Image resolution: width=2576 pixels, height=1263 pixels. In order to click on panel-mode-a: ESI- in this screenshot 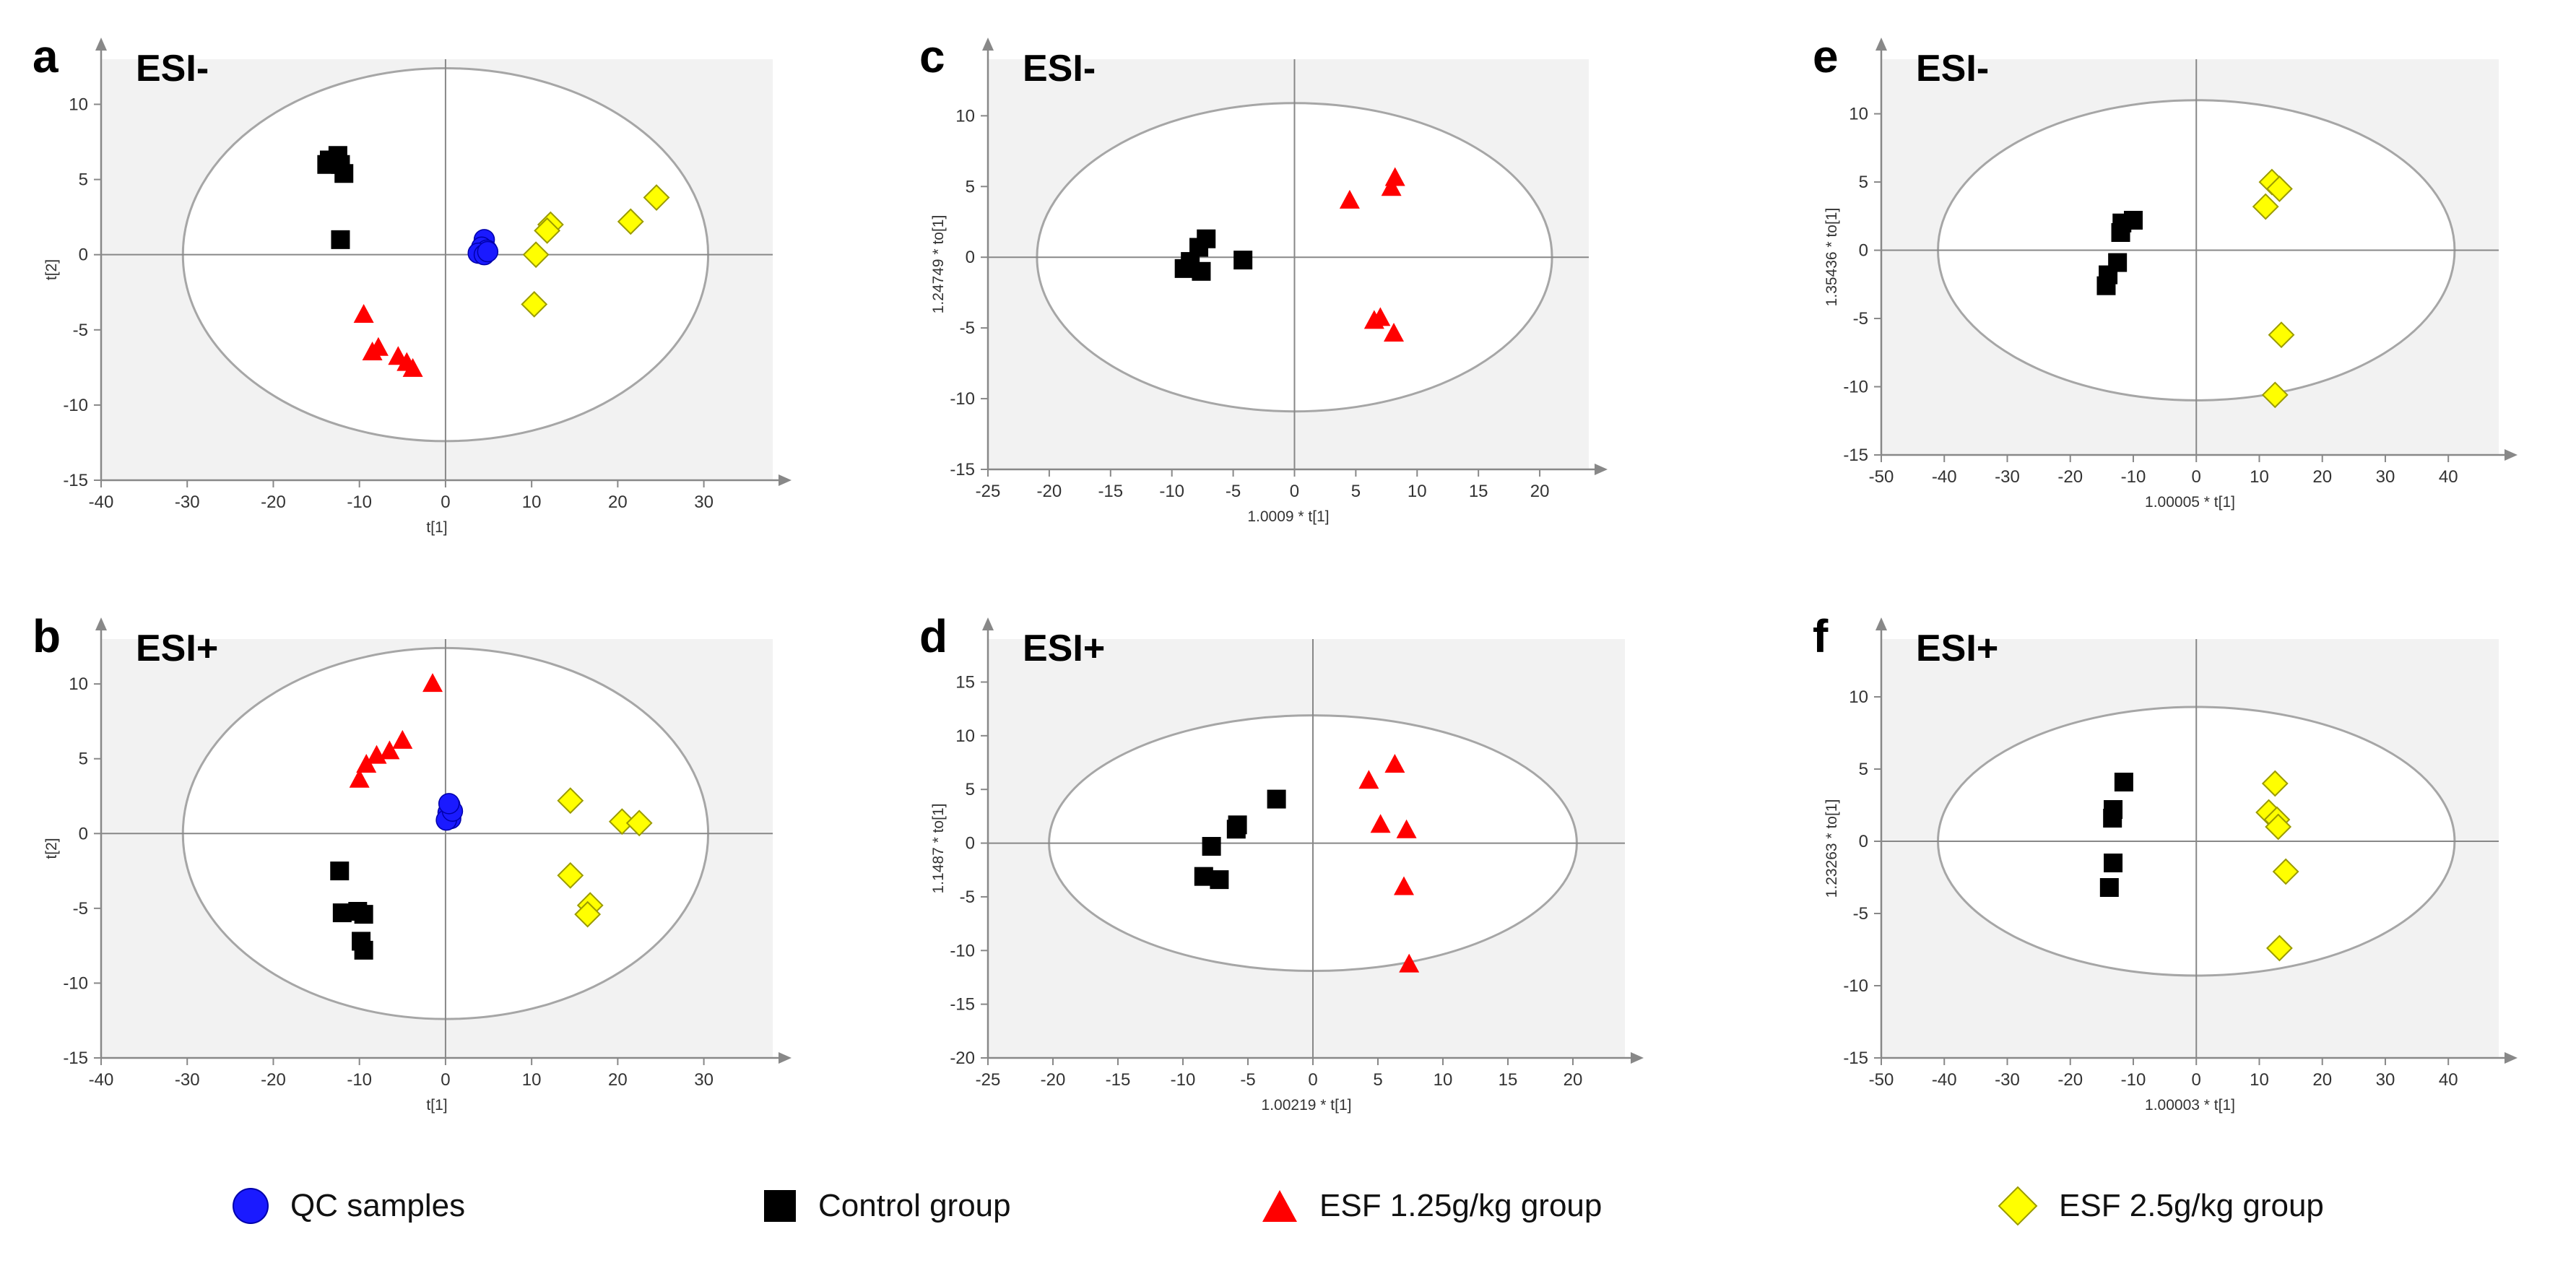, I will do `click(172, 69)`.